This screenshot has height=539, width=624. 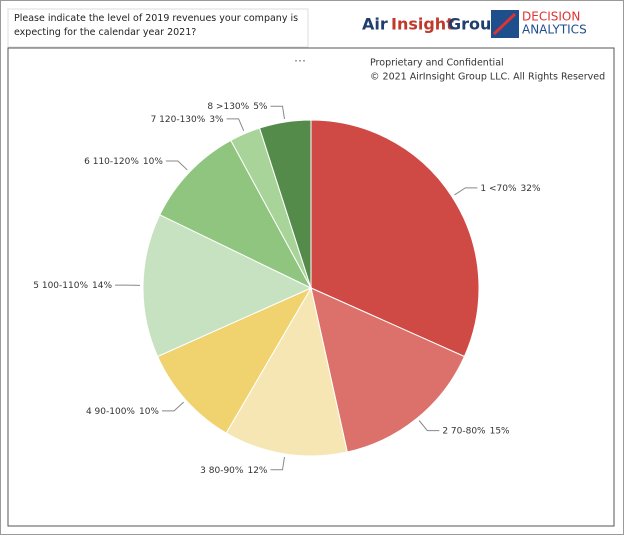 I want to click on data-label: 4 90-100% 10%, so click(x=122, y=411).